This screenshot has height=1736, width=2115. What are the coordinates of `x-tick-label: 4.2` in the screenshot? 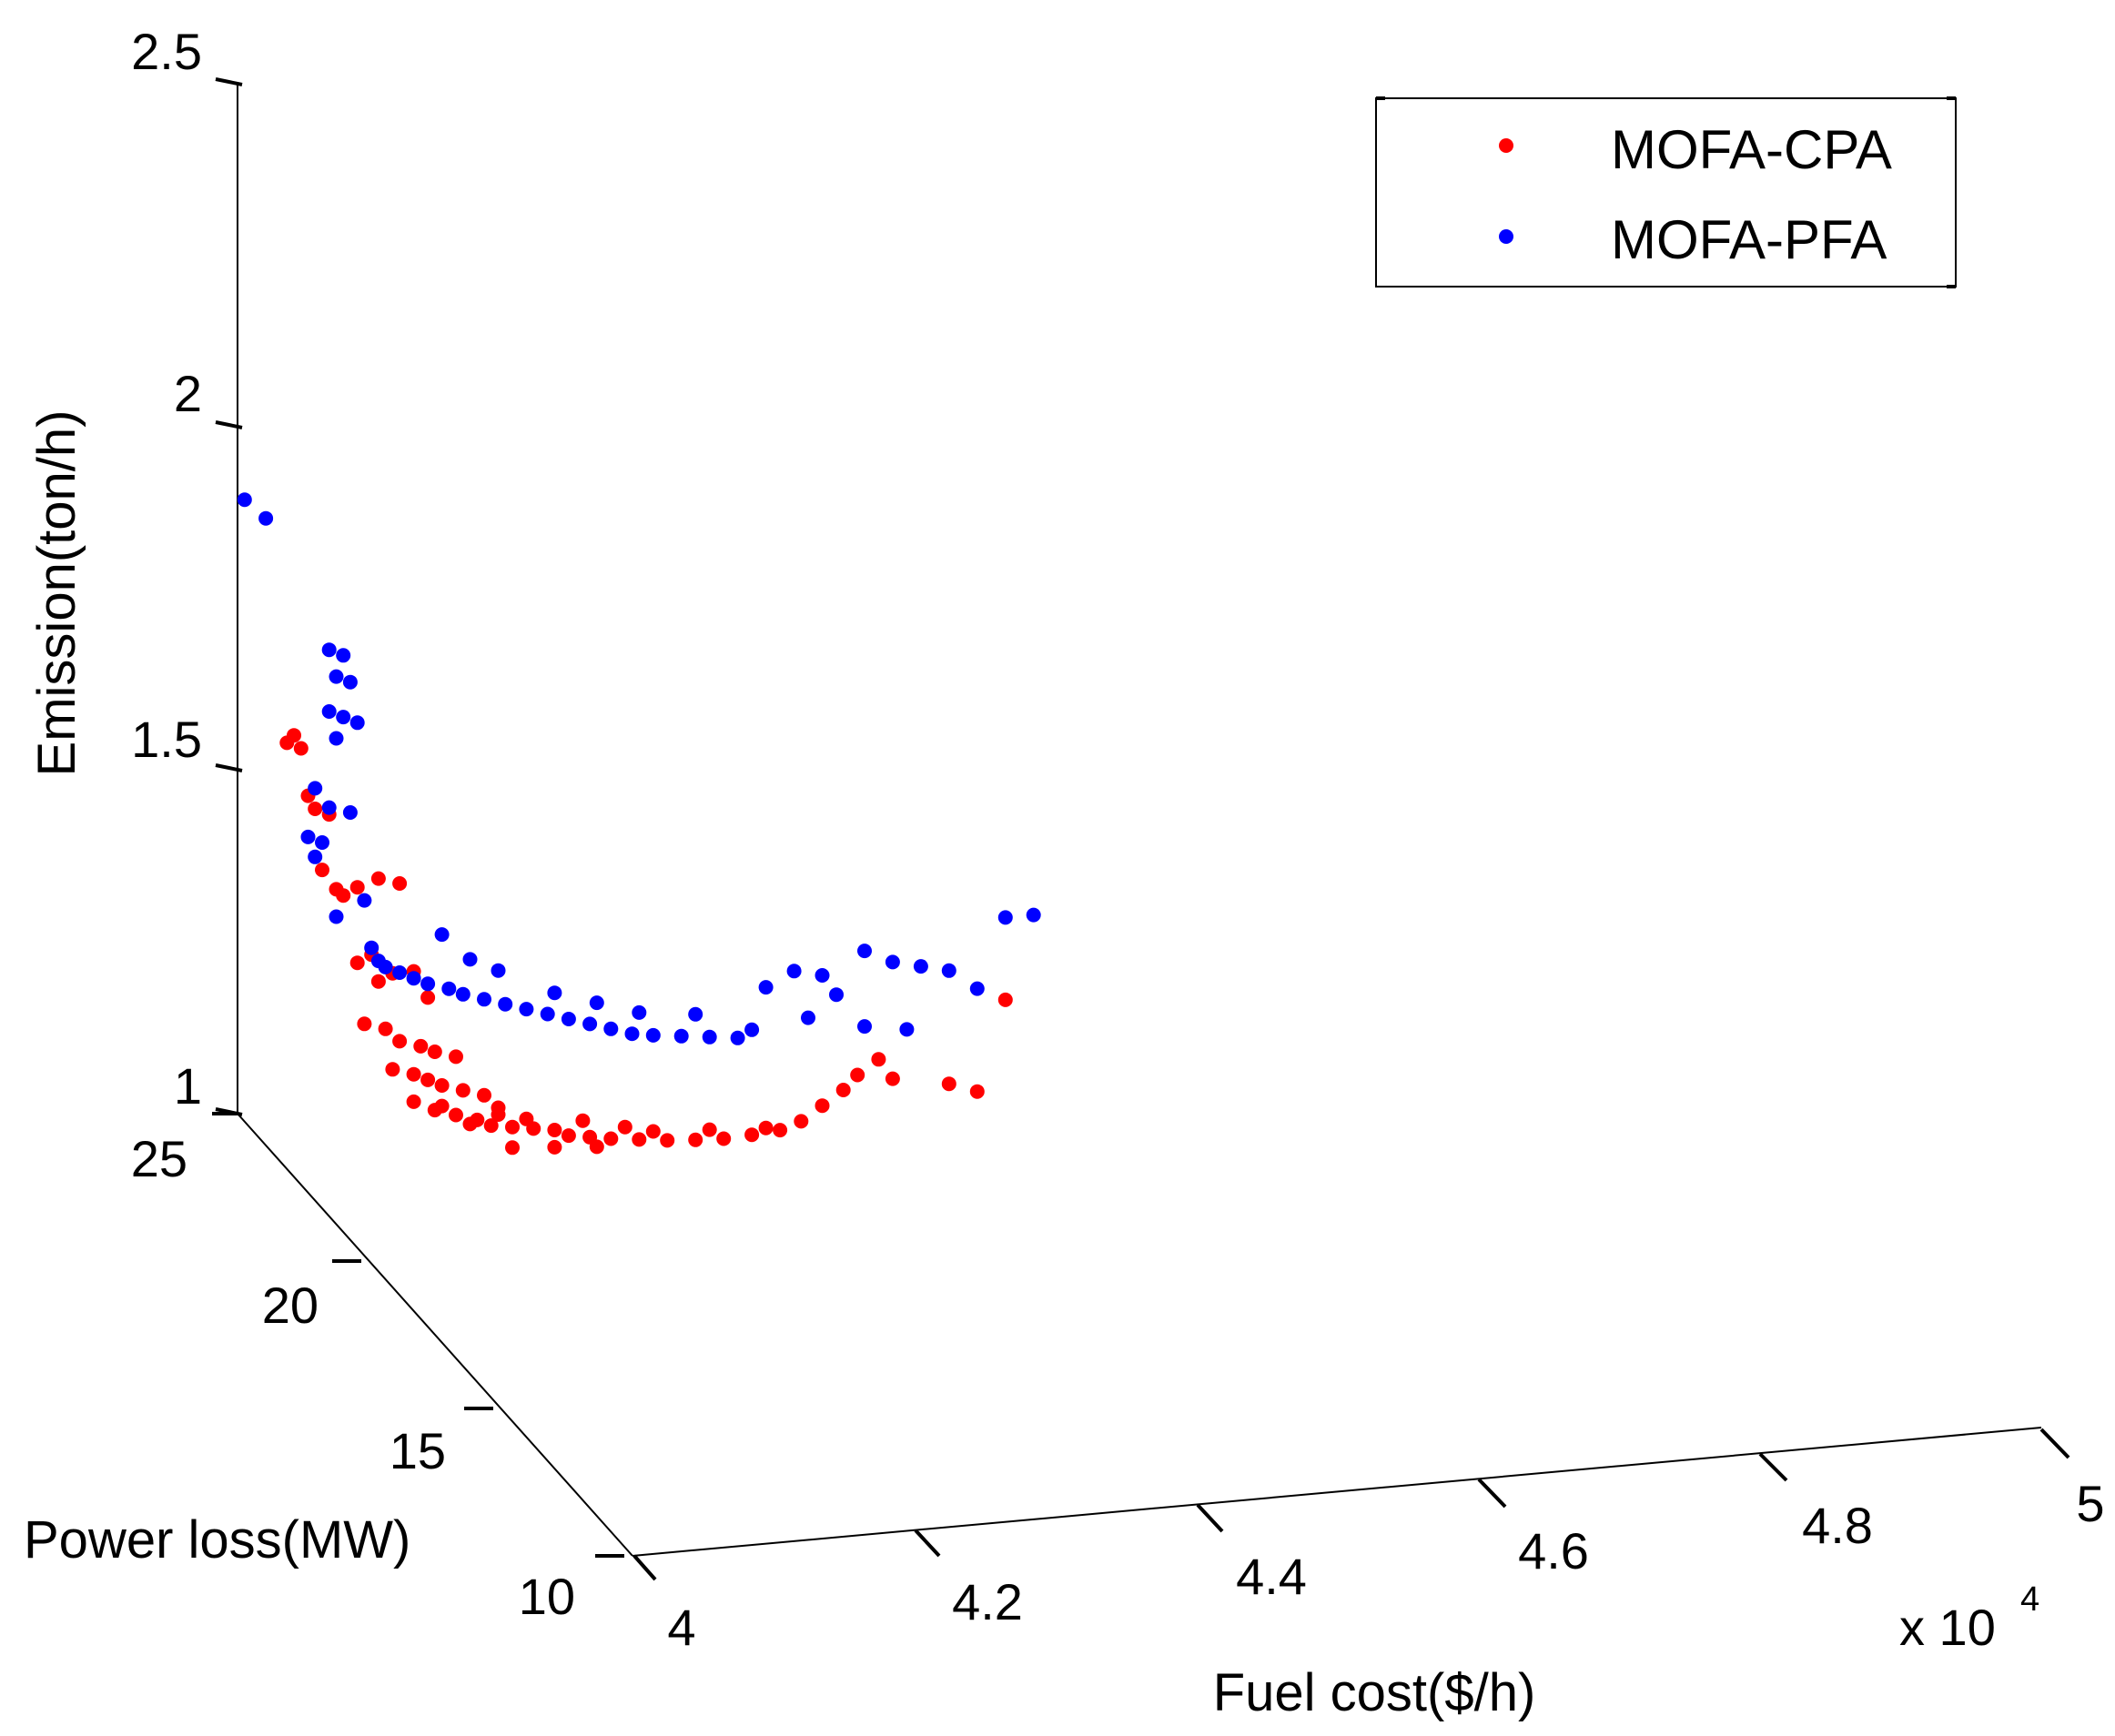 It's located at (987, 1601).